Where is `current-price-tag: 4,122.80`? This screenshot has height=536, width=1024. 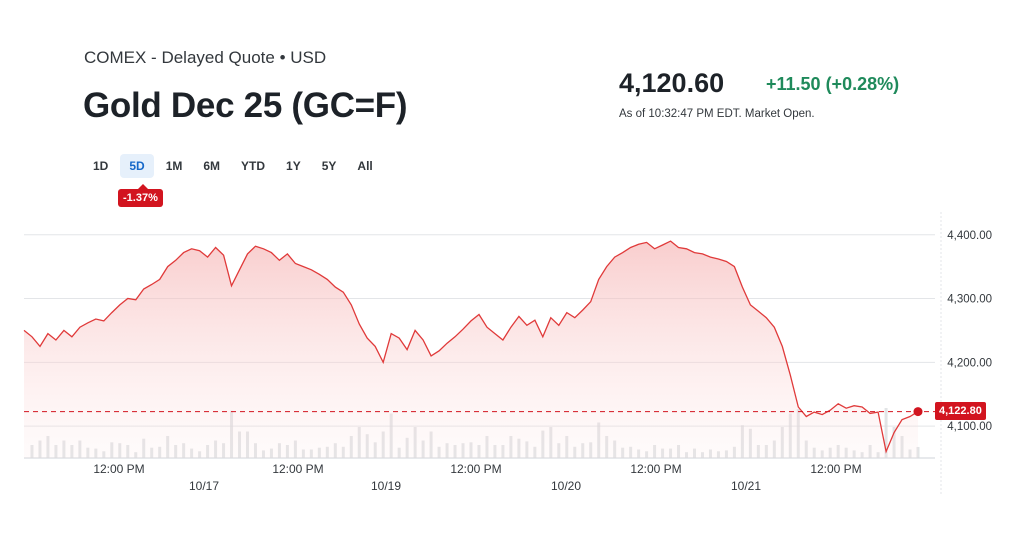 current-price-tag: 4,122.80 is located at coordinates (960, 410).